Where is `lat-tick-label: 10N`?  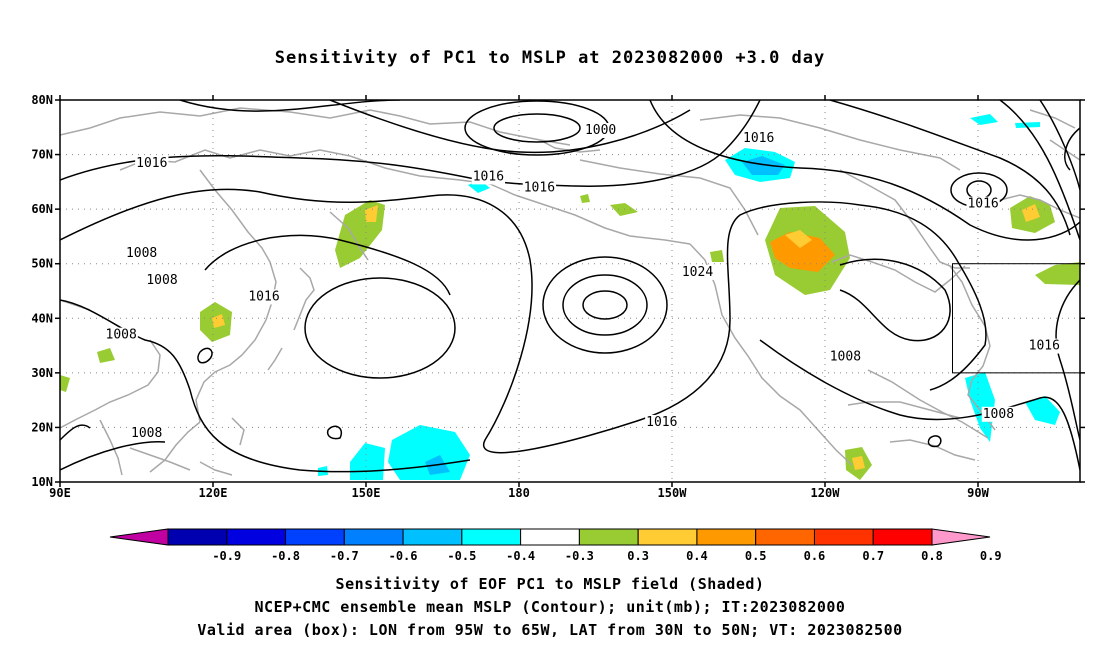 lat-tick-label: 10N is located at coordinates (42, 482).